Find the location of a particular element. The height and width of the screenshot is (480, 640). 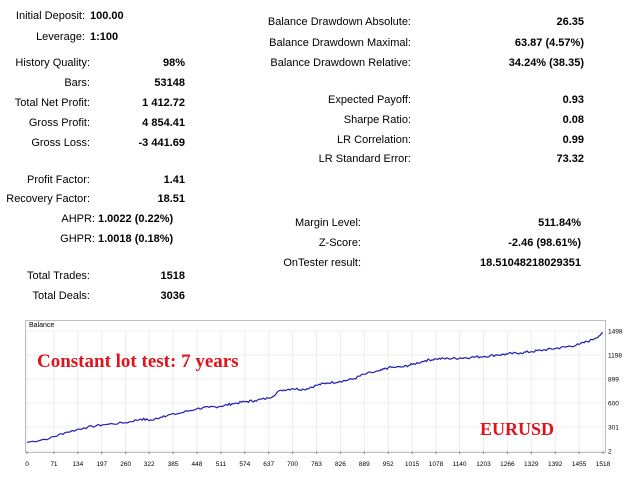

history-quality-value: 98% is located at coordinates (173, 63).